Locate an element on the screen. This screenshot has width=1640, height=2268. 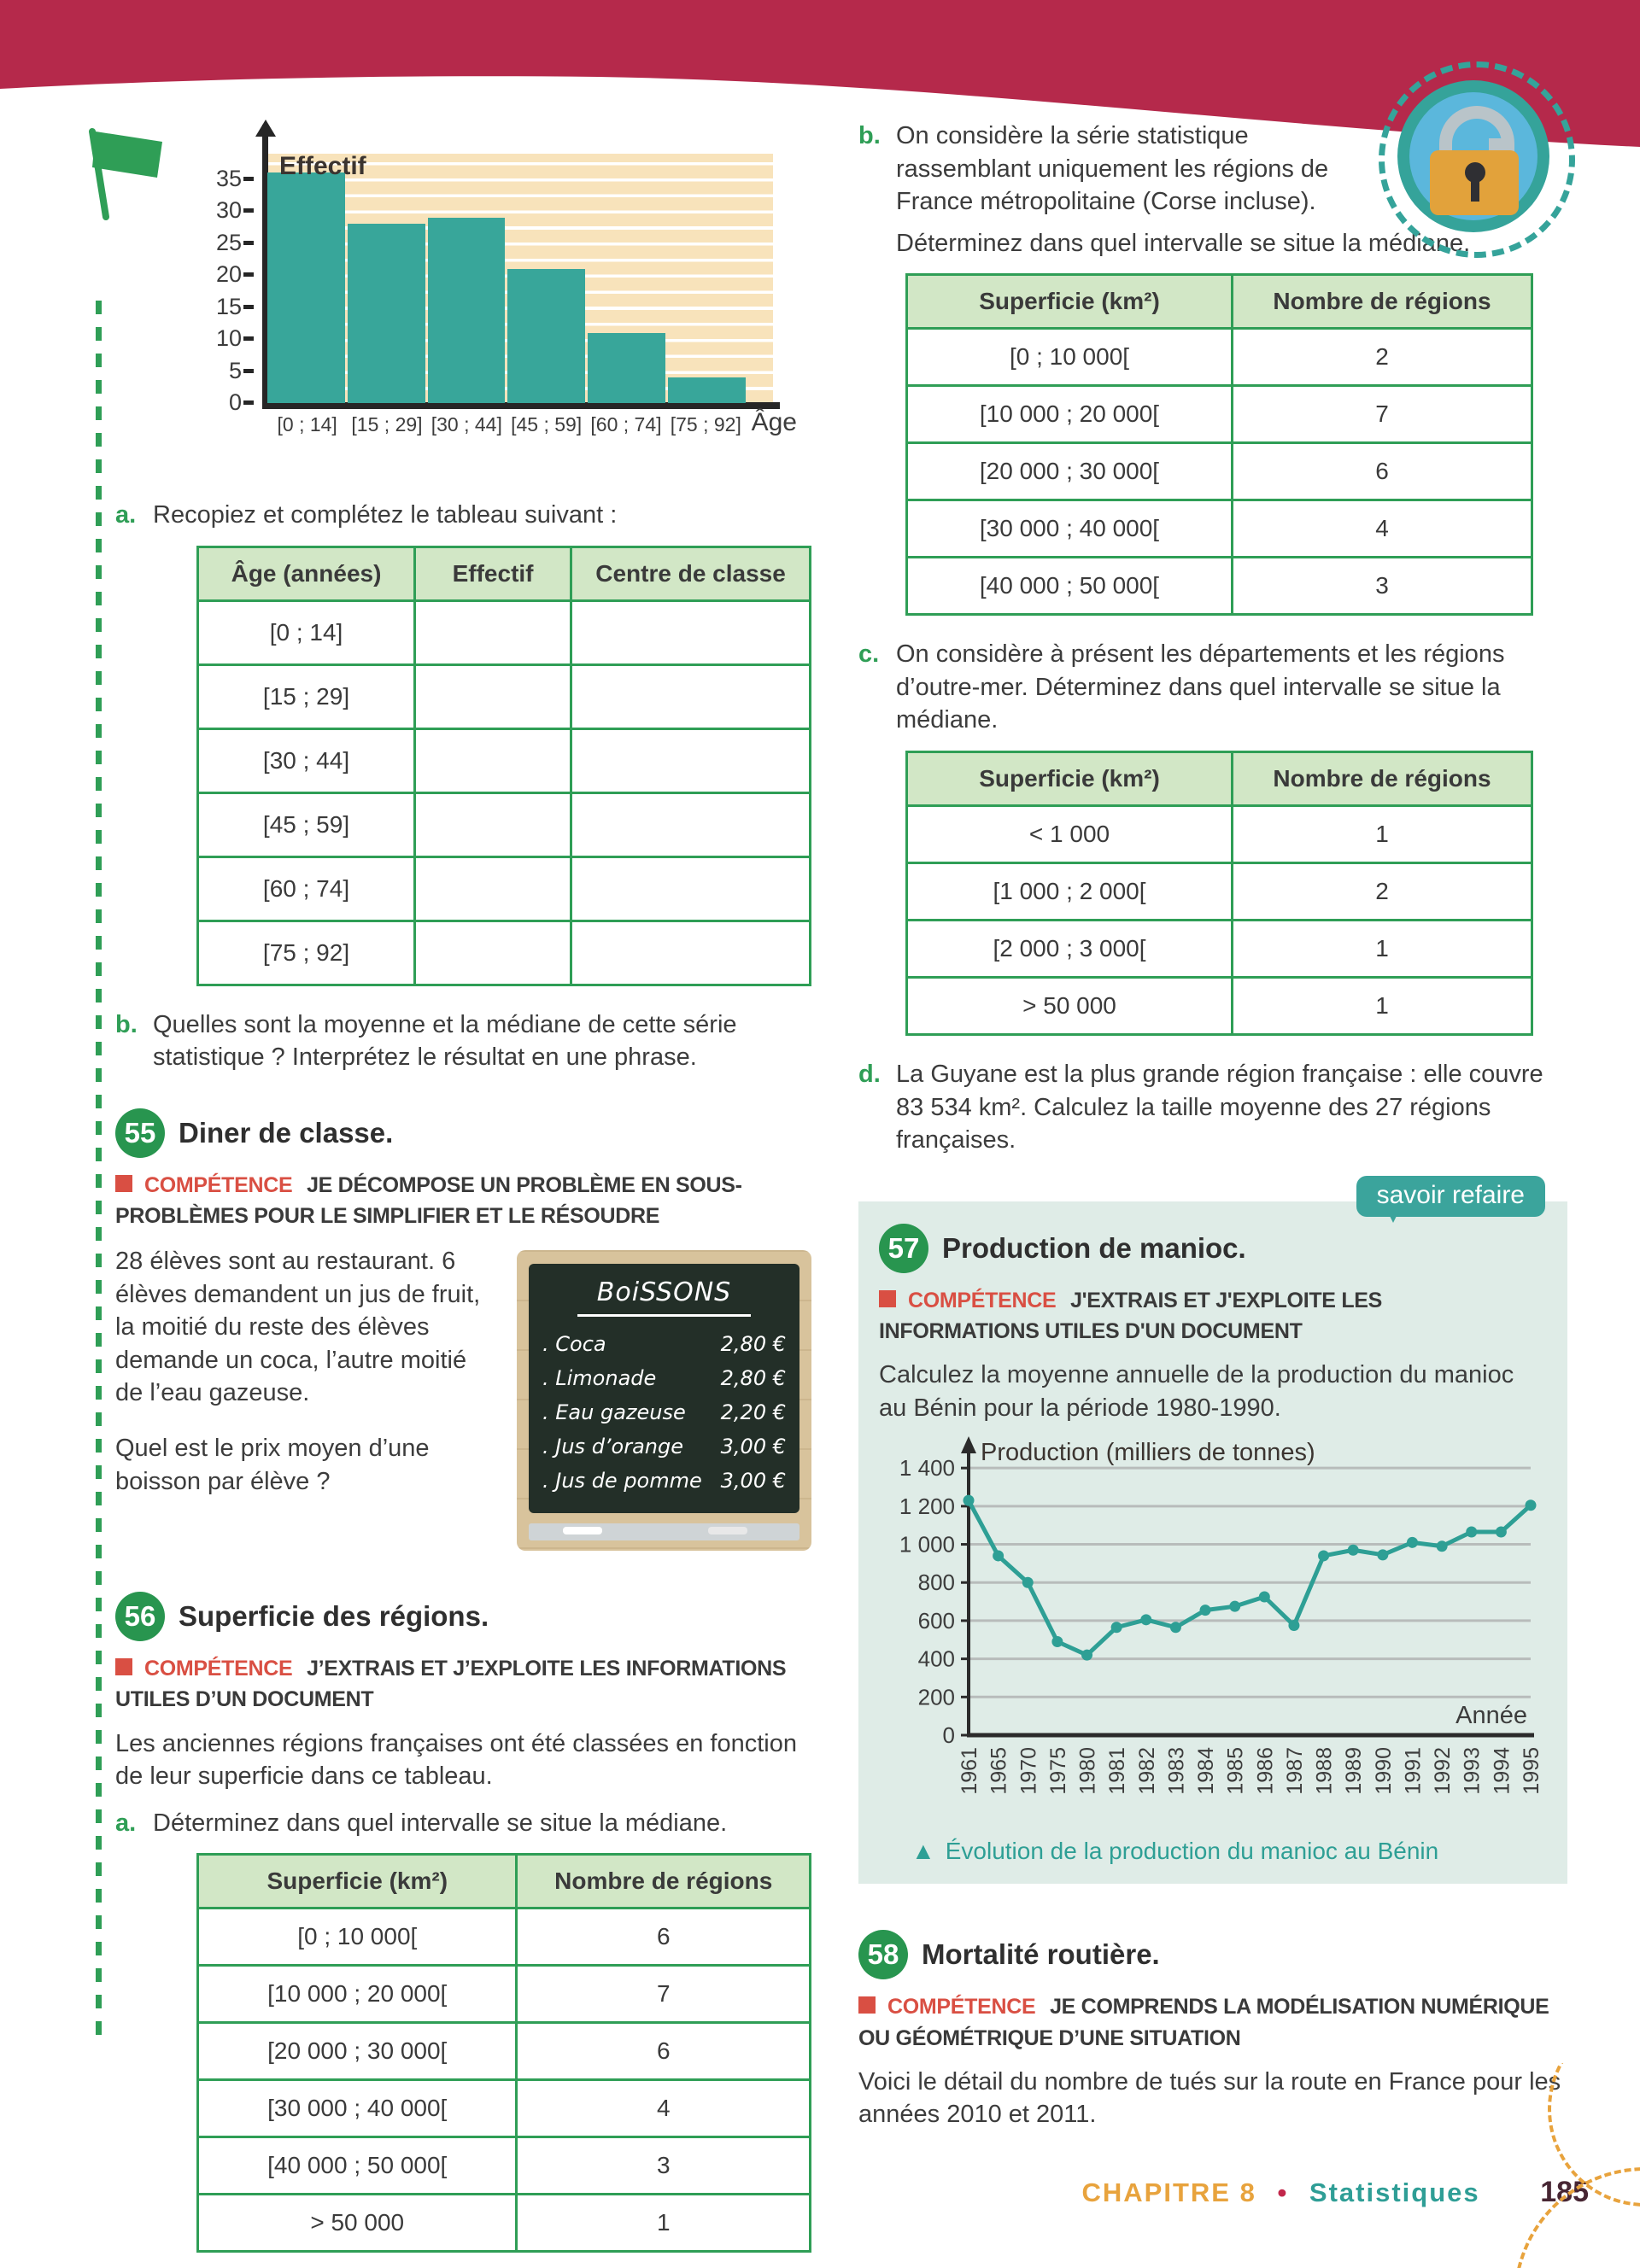
exercise-55-header: 55 Diner de classe. is located at coordinates (463, 1133).